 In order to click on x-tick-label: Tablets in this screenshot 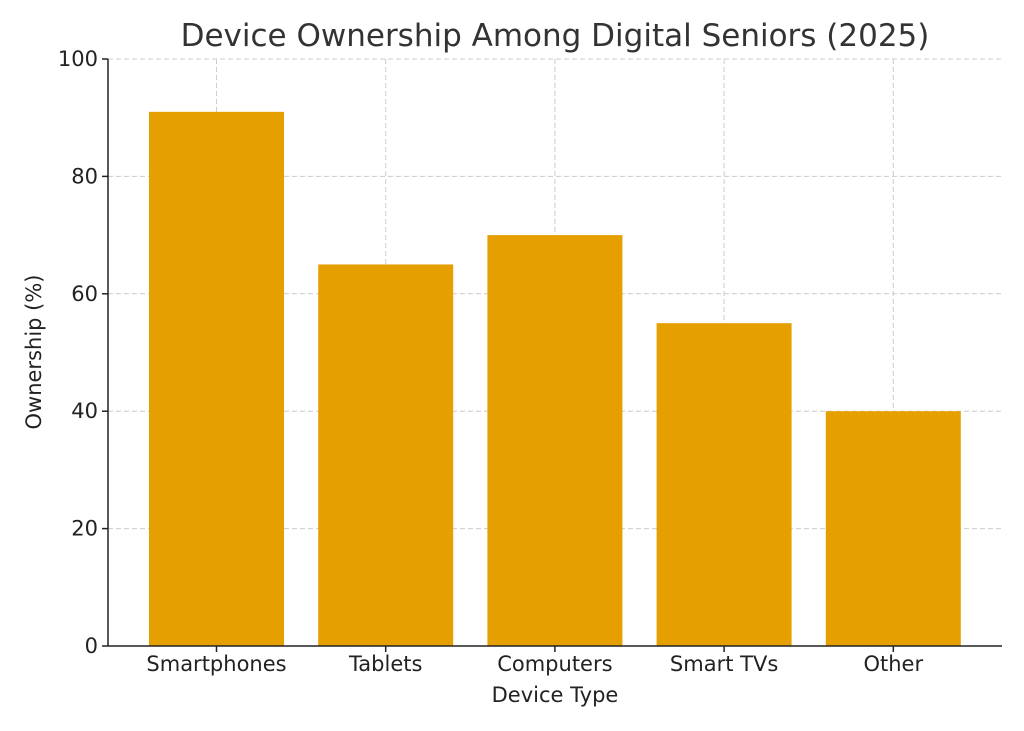, I will do `click(385, 664)`.